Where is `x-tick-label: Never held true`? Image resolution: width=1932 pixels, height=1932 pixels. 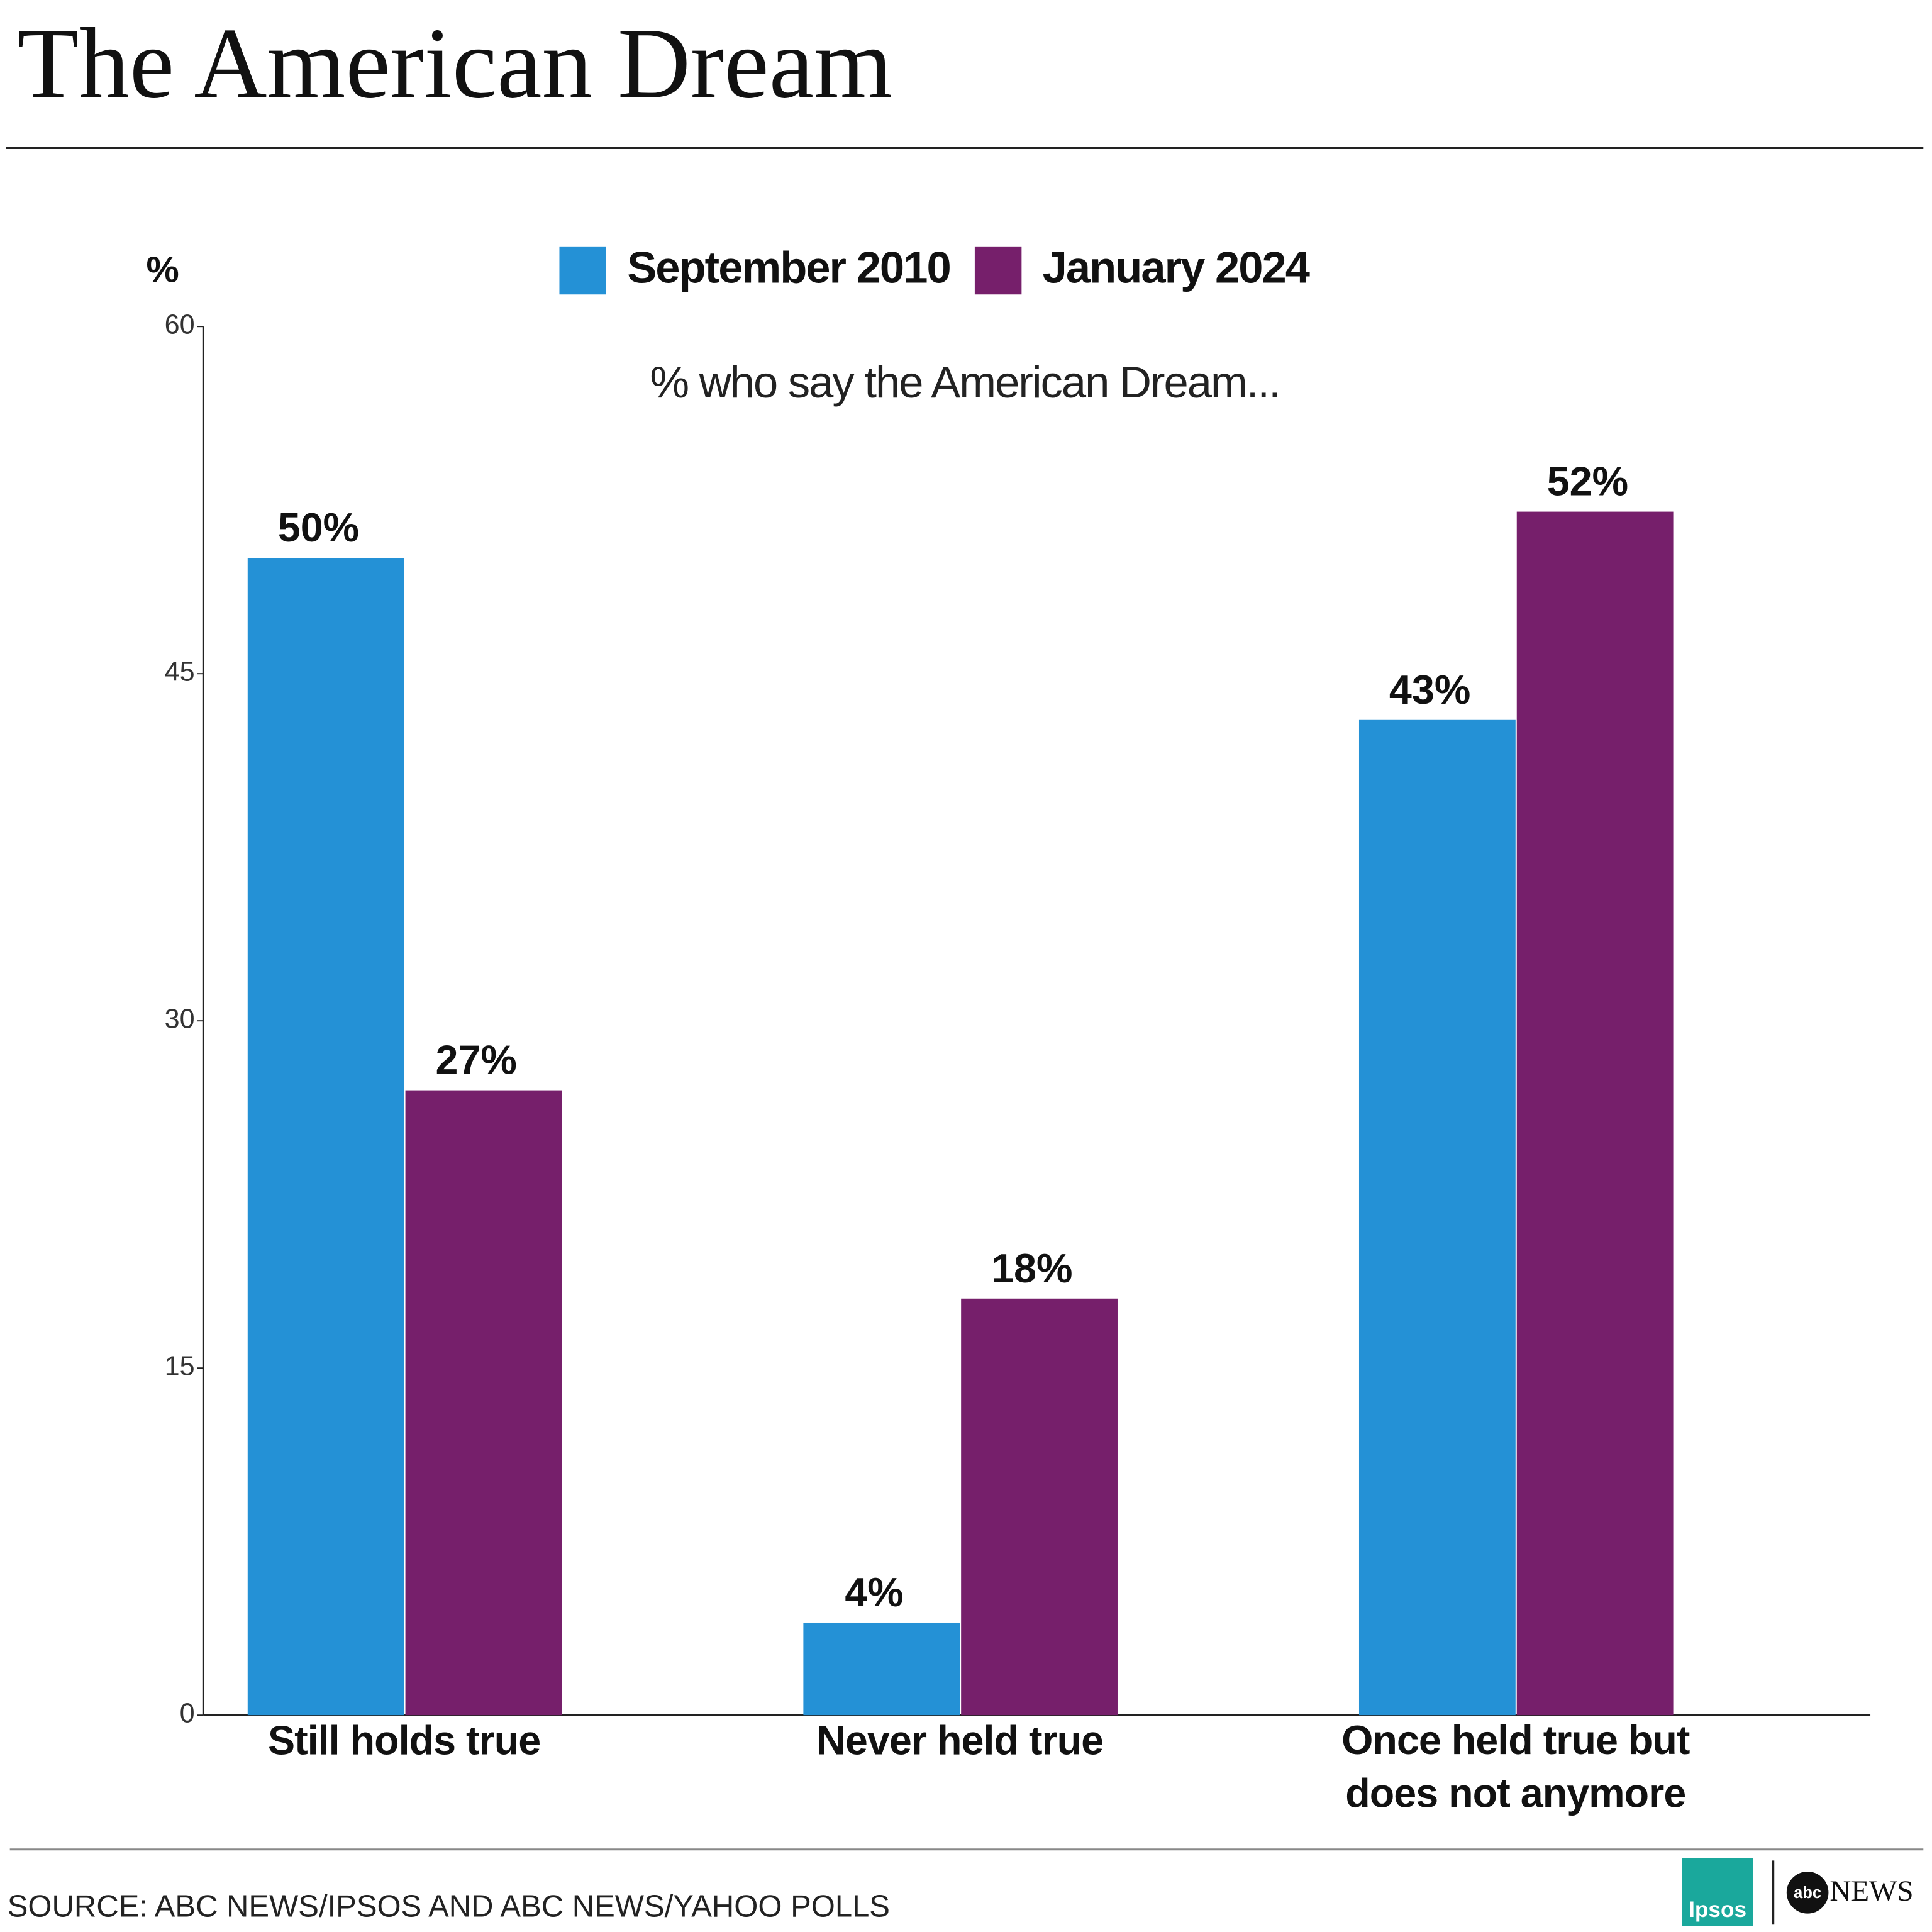
x-tick-label: Never held true is located at coordinates (959, 1740).